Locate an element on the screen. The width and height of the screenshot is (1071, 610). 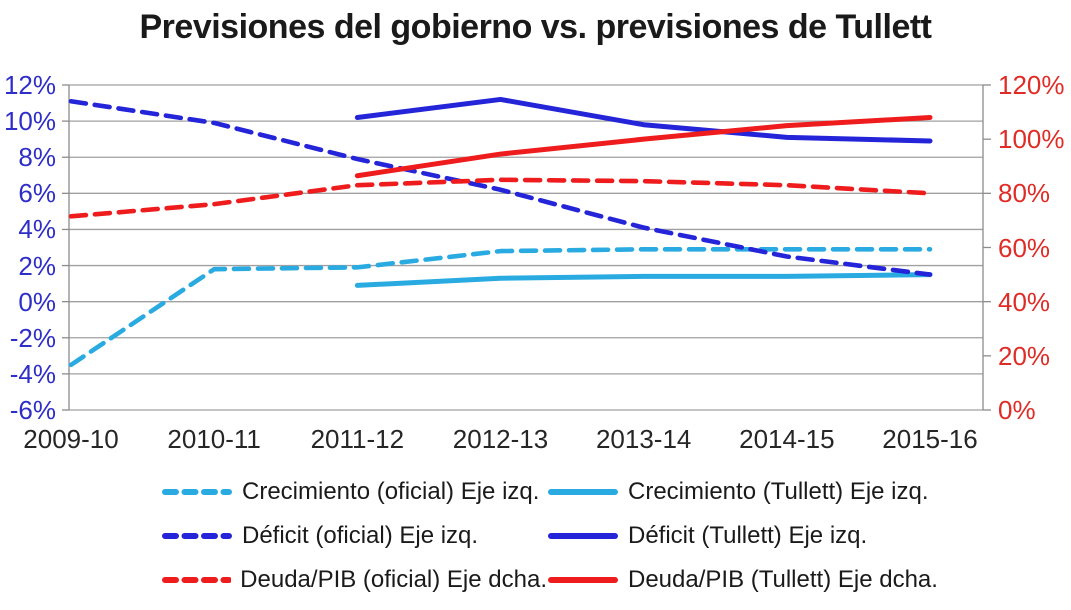
right-axis-tick-label: 0% is located at coordinates (1017, 410).